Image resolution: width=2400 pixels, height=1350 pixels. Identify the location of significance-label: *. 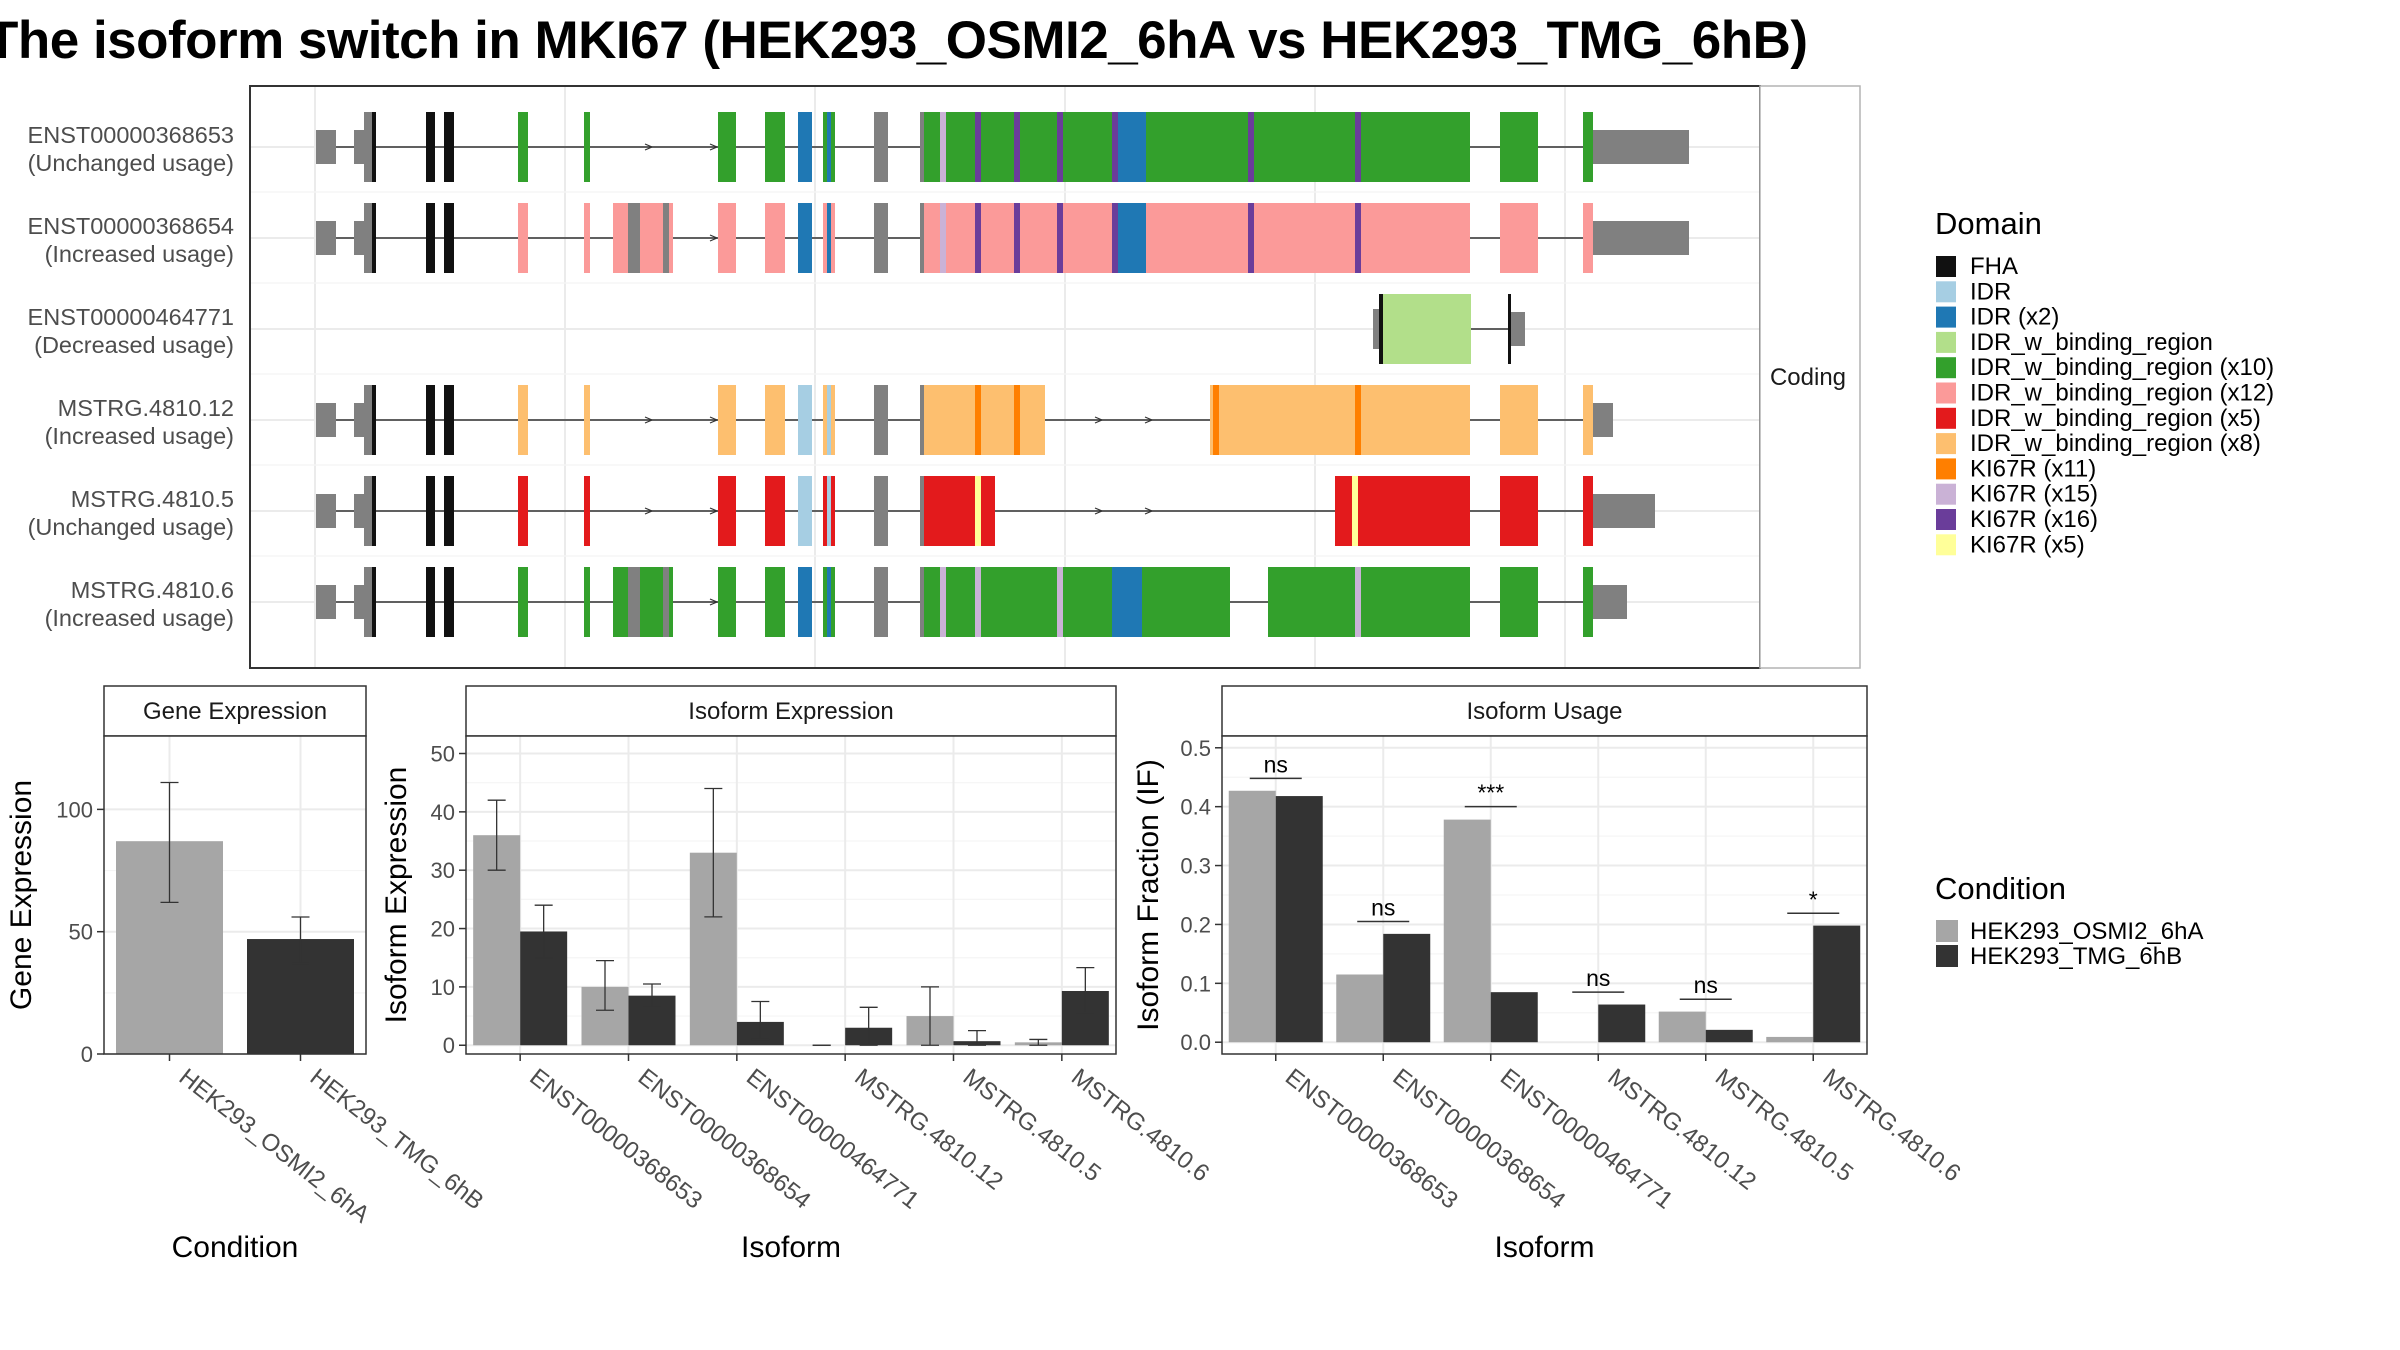
(1813, 899).